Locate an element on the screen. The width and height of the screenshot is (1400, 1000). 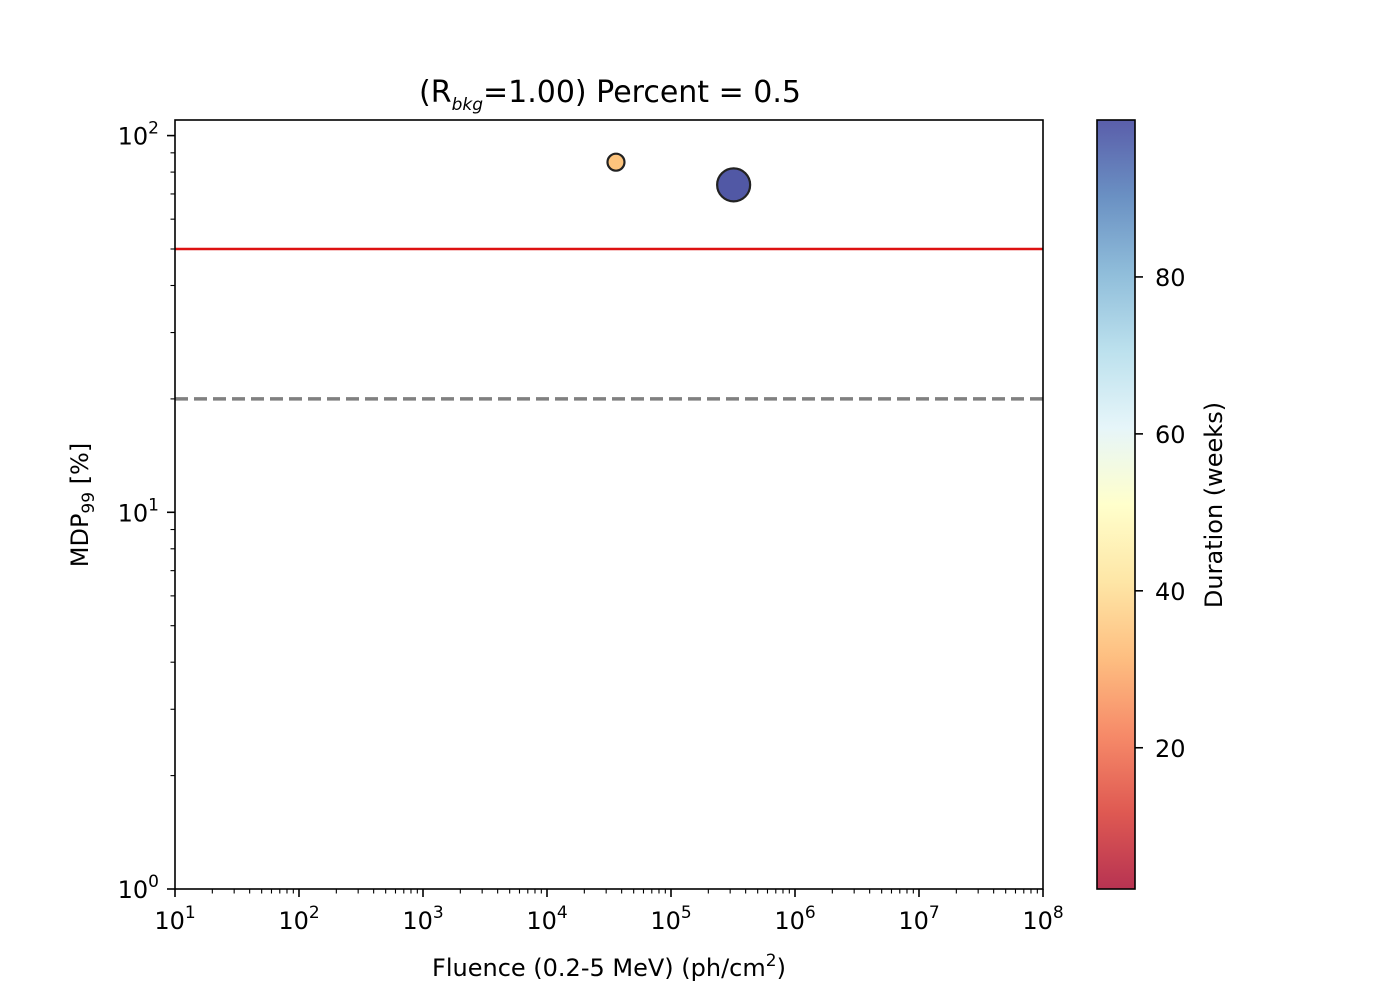
colorbar-label: Duration (weeks) is located at coordinates (1214, 505).